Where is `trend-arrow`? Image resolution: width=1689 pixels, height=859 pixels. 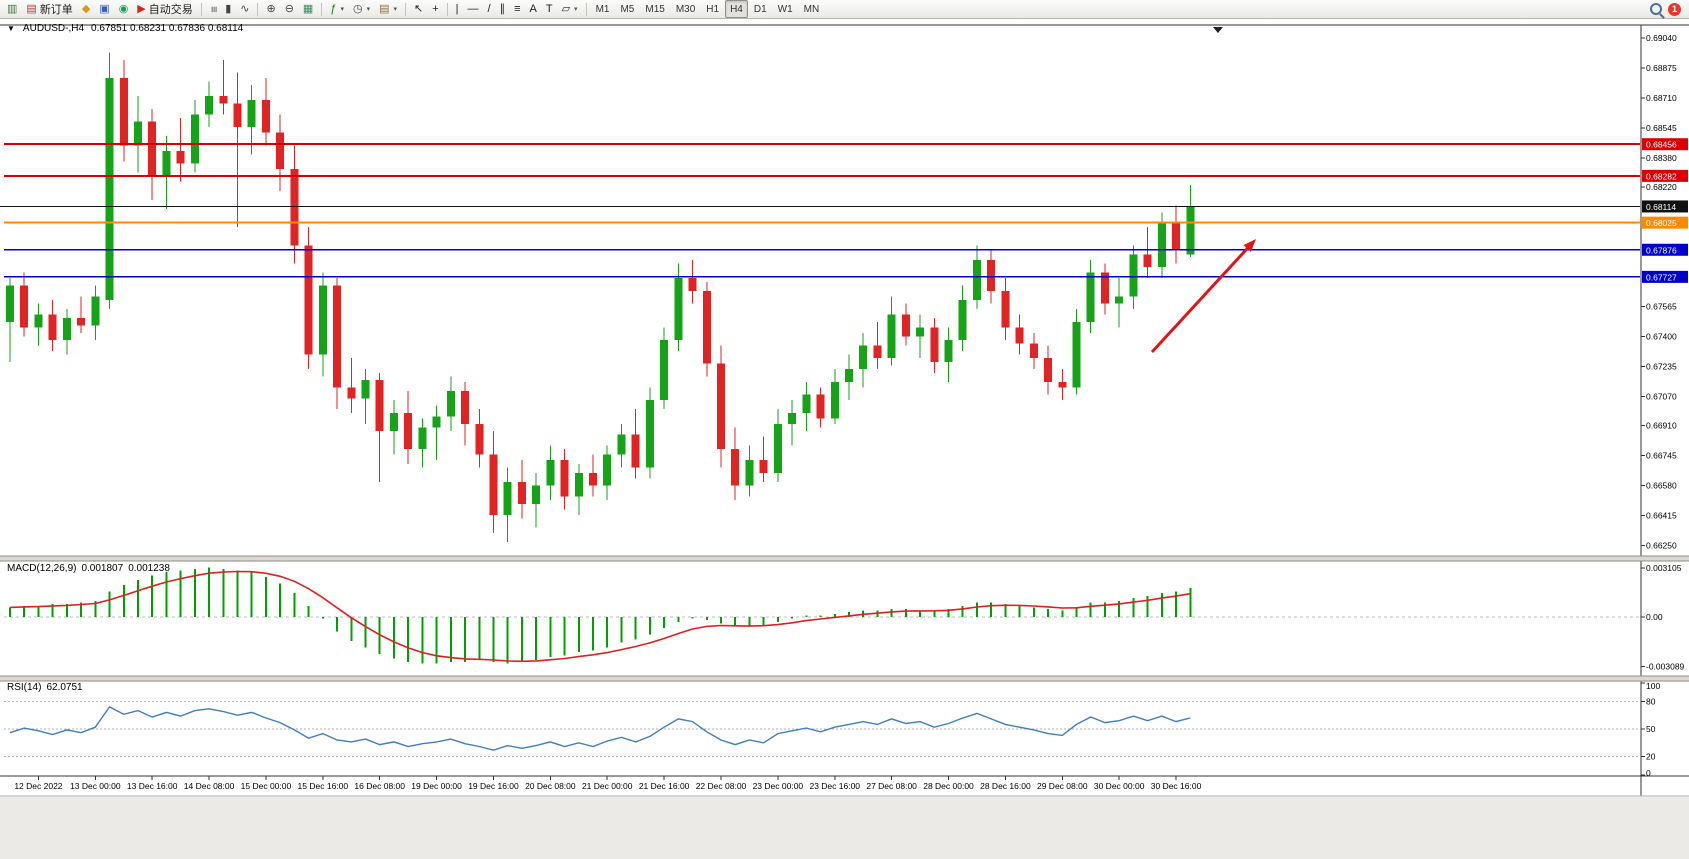
trend-arrow is located at coordinates (1201, 298).